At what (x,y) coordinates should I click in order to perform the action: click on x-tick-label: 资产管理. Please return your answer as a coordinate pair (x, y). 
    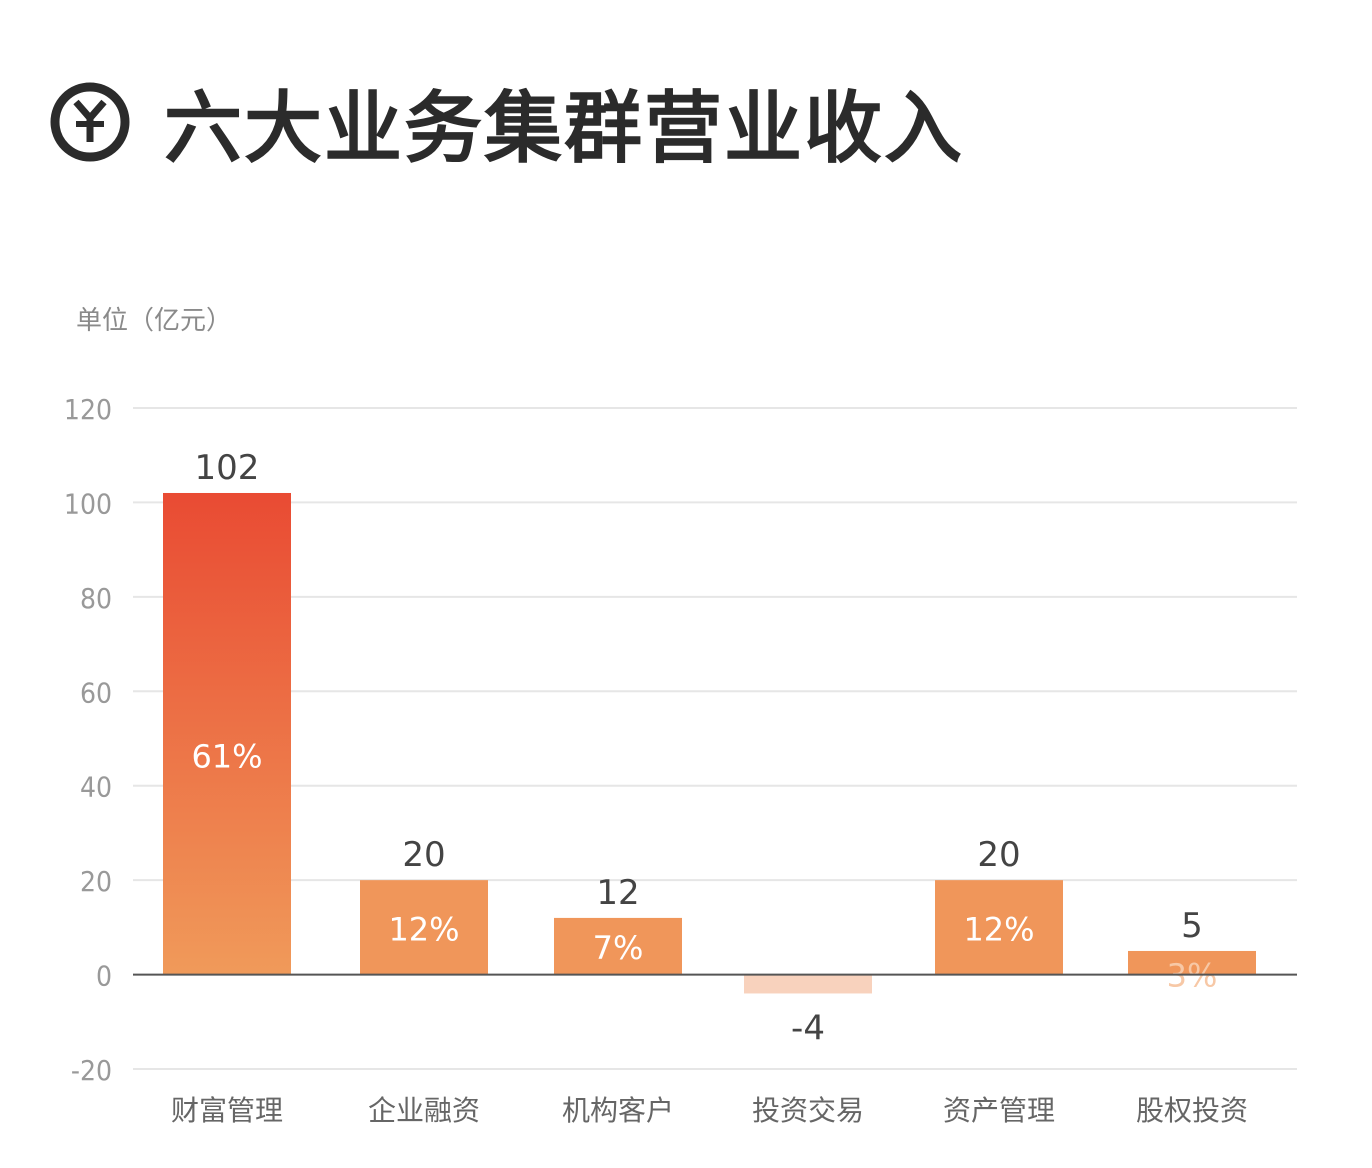
    Looking at the image, I should click on (999, 1110).